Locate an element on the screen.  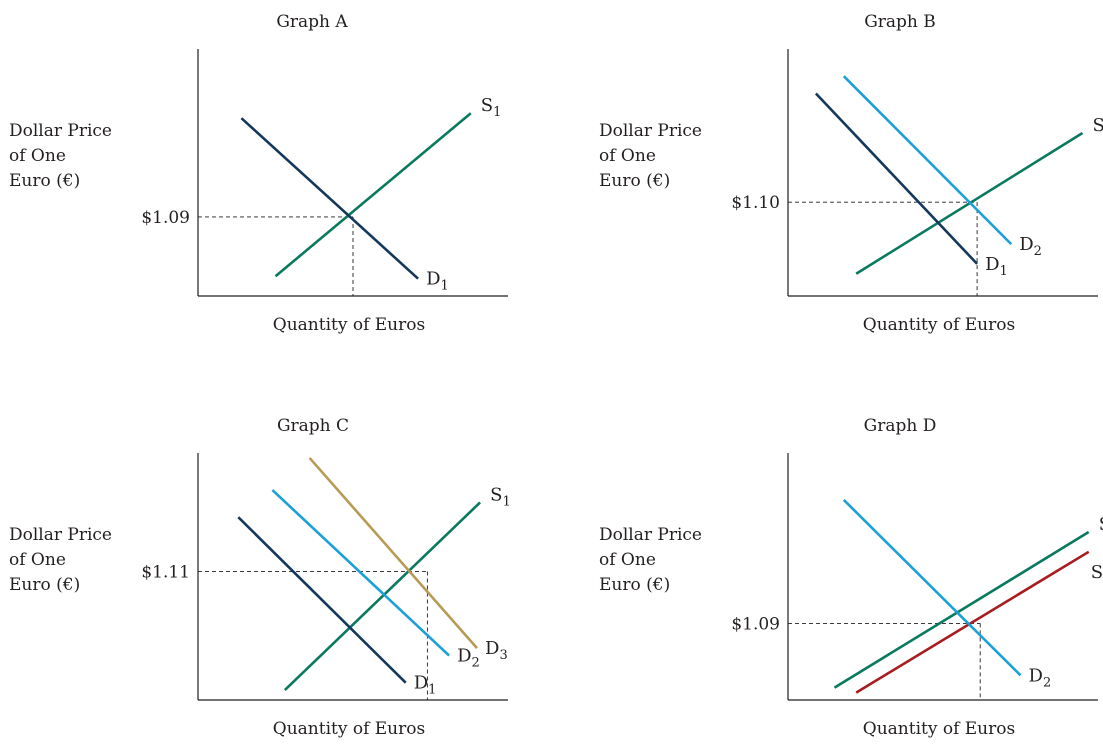
demand-curve-d3 is located at coordinates (393, 553).